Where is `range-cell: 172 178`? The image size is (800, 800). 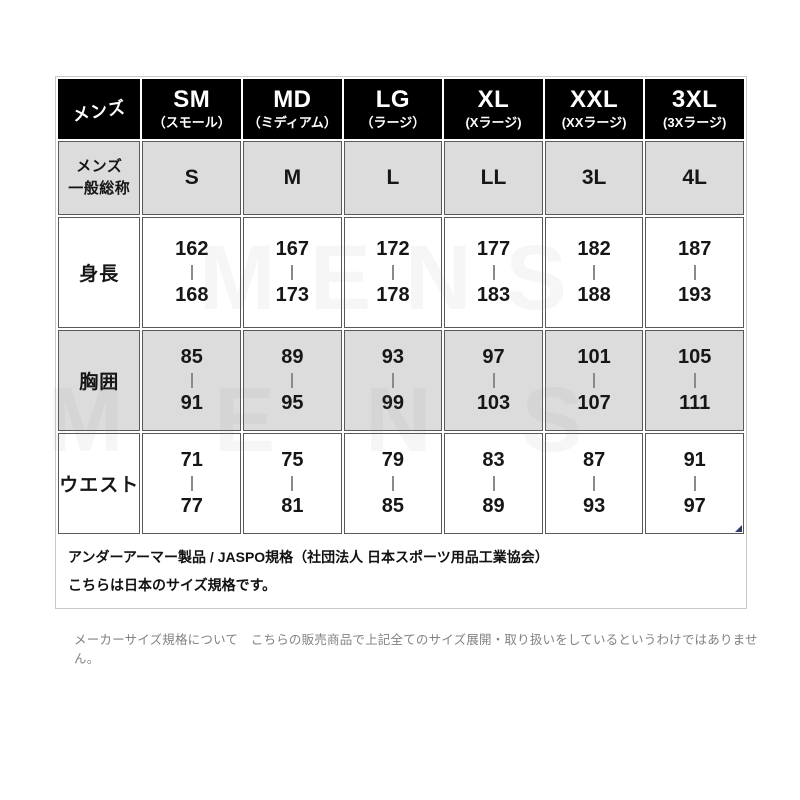
range-cell: 172 178 is located at coordinates (393, 272).